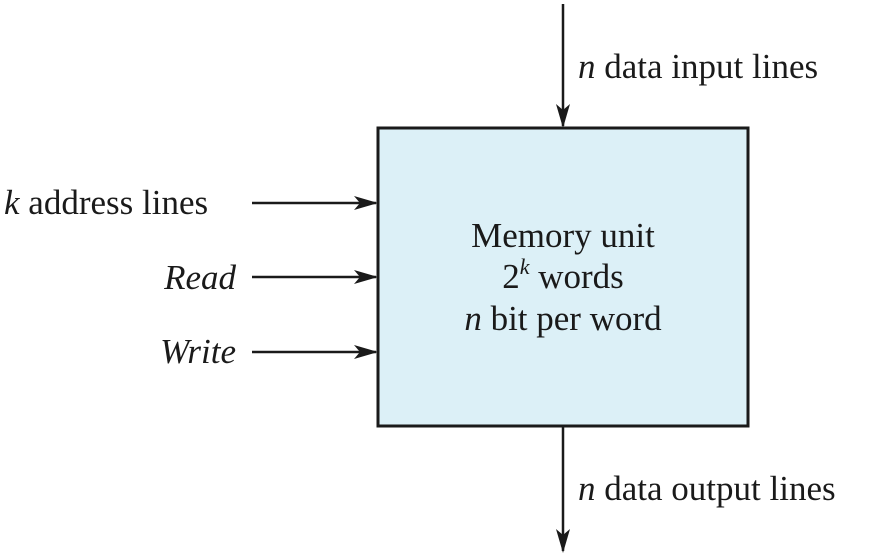  I want to click on data-output-label: n data output lines, so click(707, 488).